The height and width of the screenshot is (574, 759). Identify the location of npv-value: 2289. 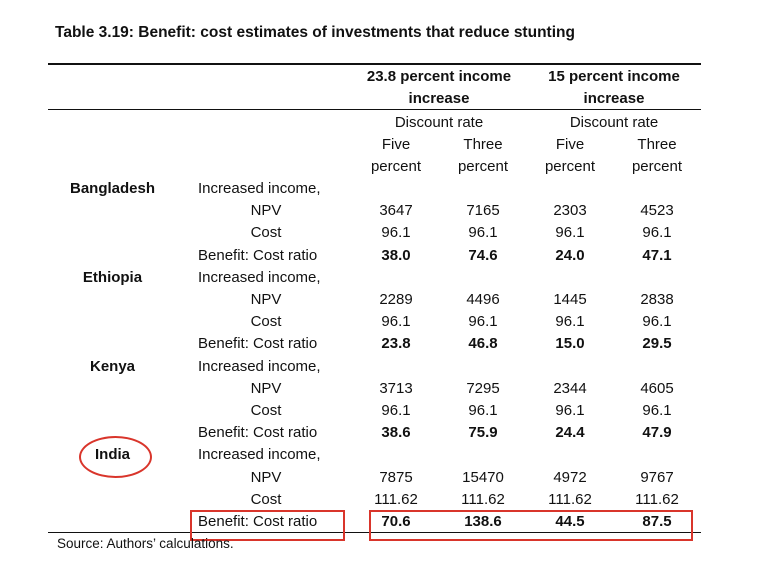
(396, 299).